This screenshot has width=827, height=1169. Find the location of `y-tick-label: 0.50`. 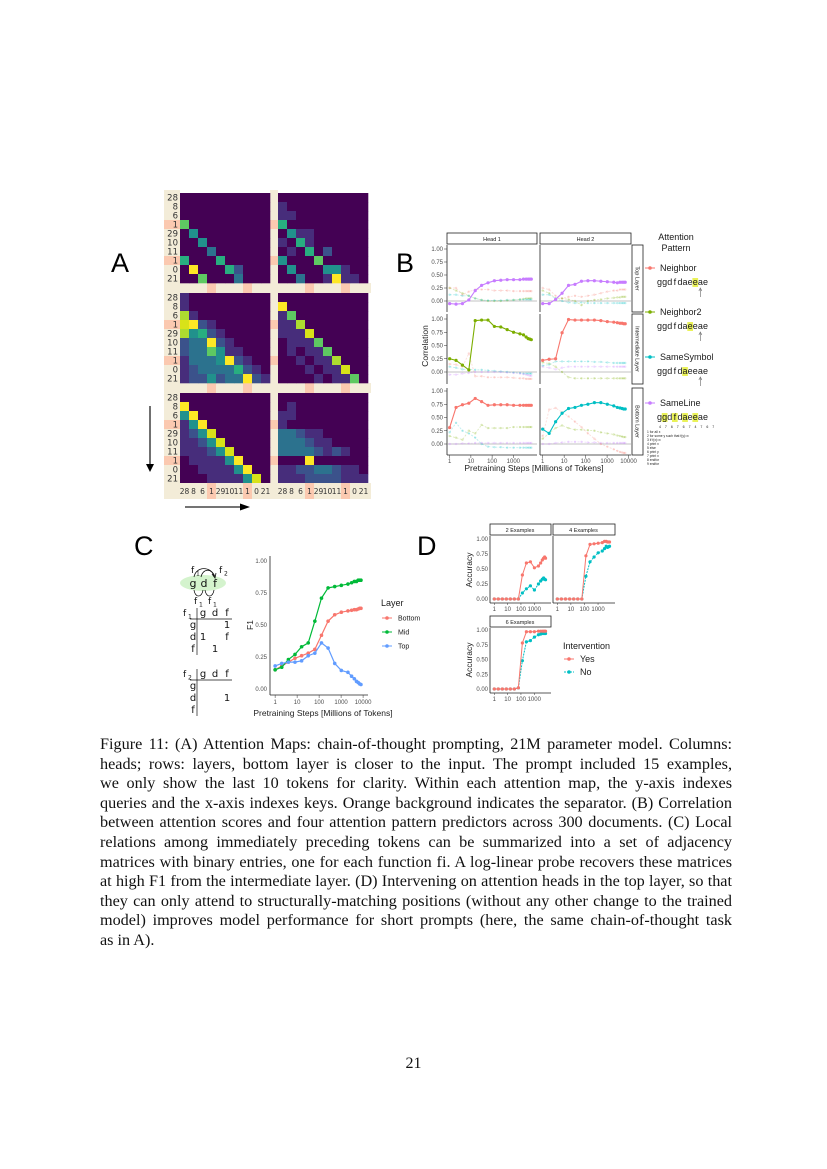

y-tick-label: 0.50 is located at coordinates (482, 661).